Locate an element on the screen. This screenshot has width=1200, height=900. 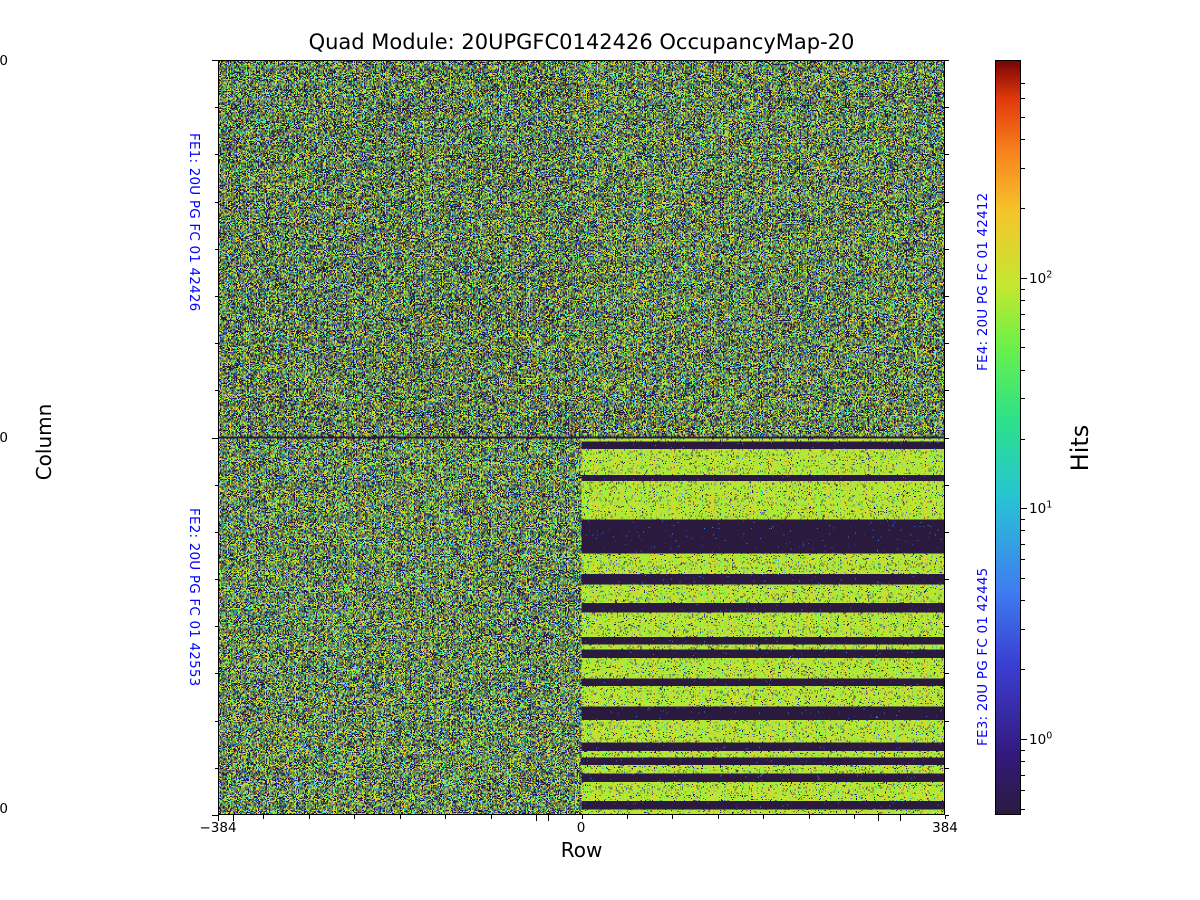
colorbar-tick-mantissa-0: 10 is located at coordinates (1038, 739).